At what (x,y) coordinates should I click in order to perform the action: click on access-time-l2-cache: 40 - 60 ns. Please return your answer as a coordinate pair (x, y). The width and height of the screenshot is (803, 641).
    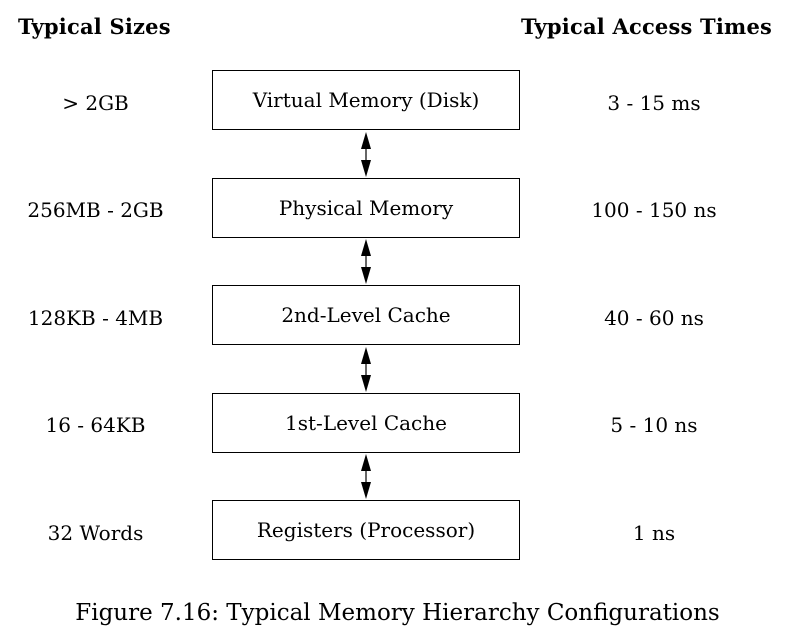
    Looking at the image, I should click on (654, 318).